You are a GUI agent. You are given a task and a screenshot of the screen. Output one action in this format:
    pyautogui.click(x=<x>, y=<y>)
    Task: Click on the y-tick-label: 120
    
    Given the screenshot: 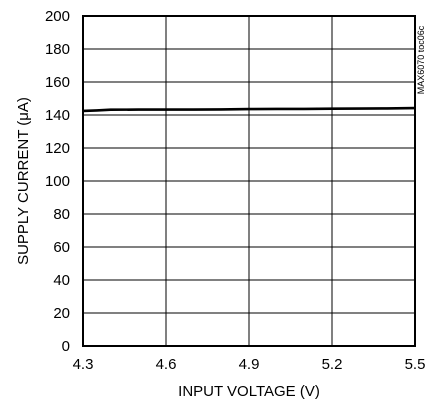 What is the action you would take?
    pyautogui.click(x=57, y=148)
    